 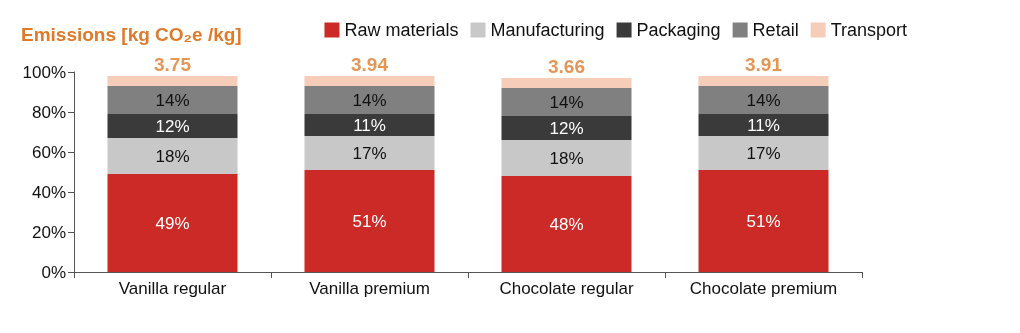 I want to click on chart-title: Emissions [kg CO₂e /kg], so click(x=131, y=34).